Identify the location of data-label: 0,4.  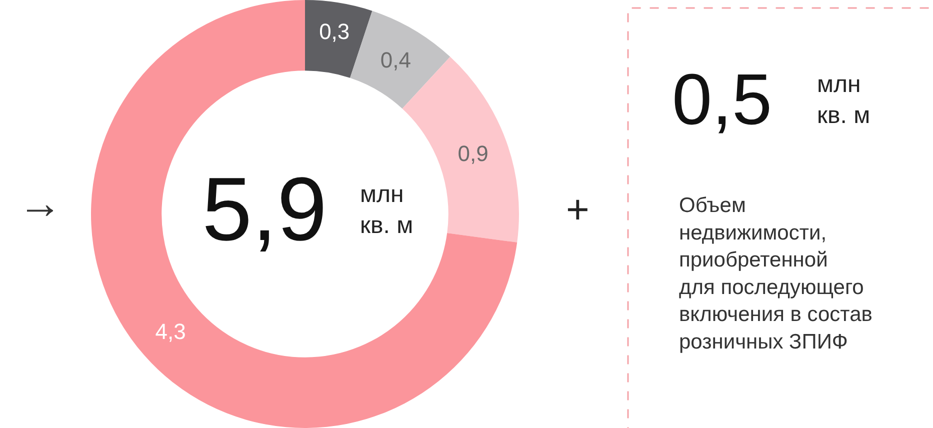
(396, 60).